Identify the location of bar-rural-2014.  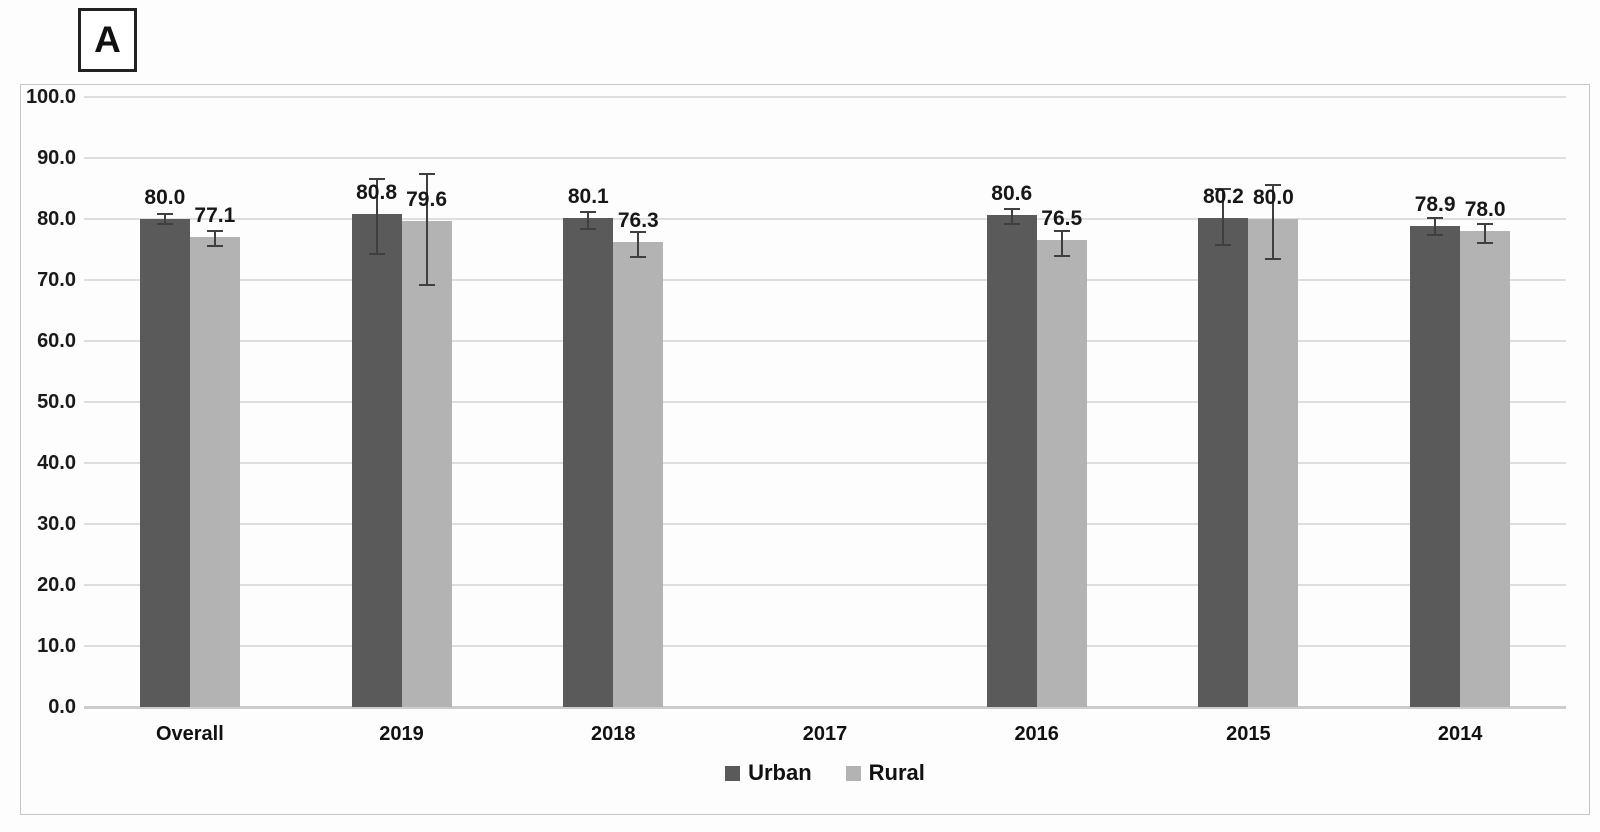
(1485, 469).